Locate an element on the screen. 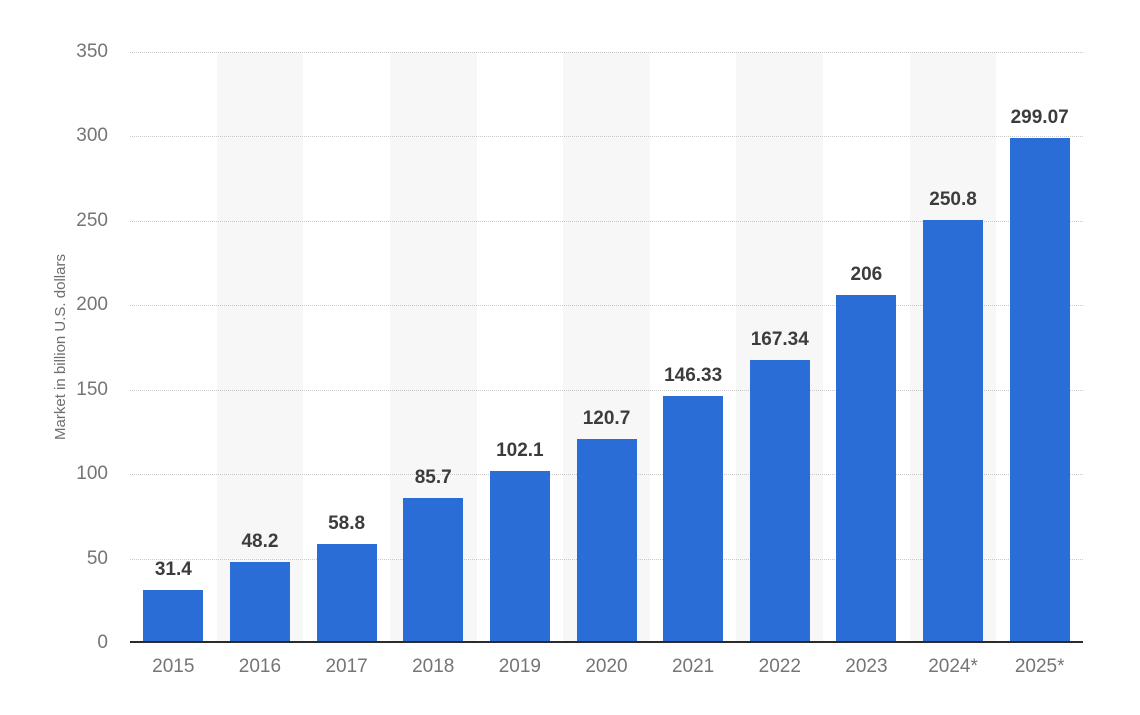  x-axis-line is located at coordinates (606, 642).